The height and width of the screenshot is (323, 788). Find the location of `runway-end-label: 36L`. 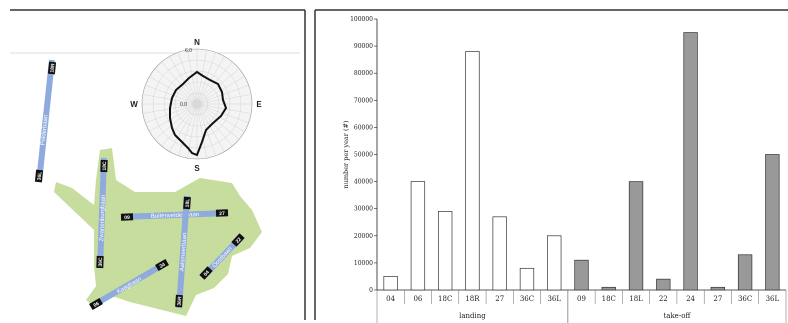

runway-end-label: 36L is located at coordinates (40, 176).